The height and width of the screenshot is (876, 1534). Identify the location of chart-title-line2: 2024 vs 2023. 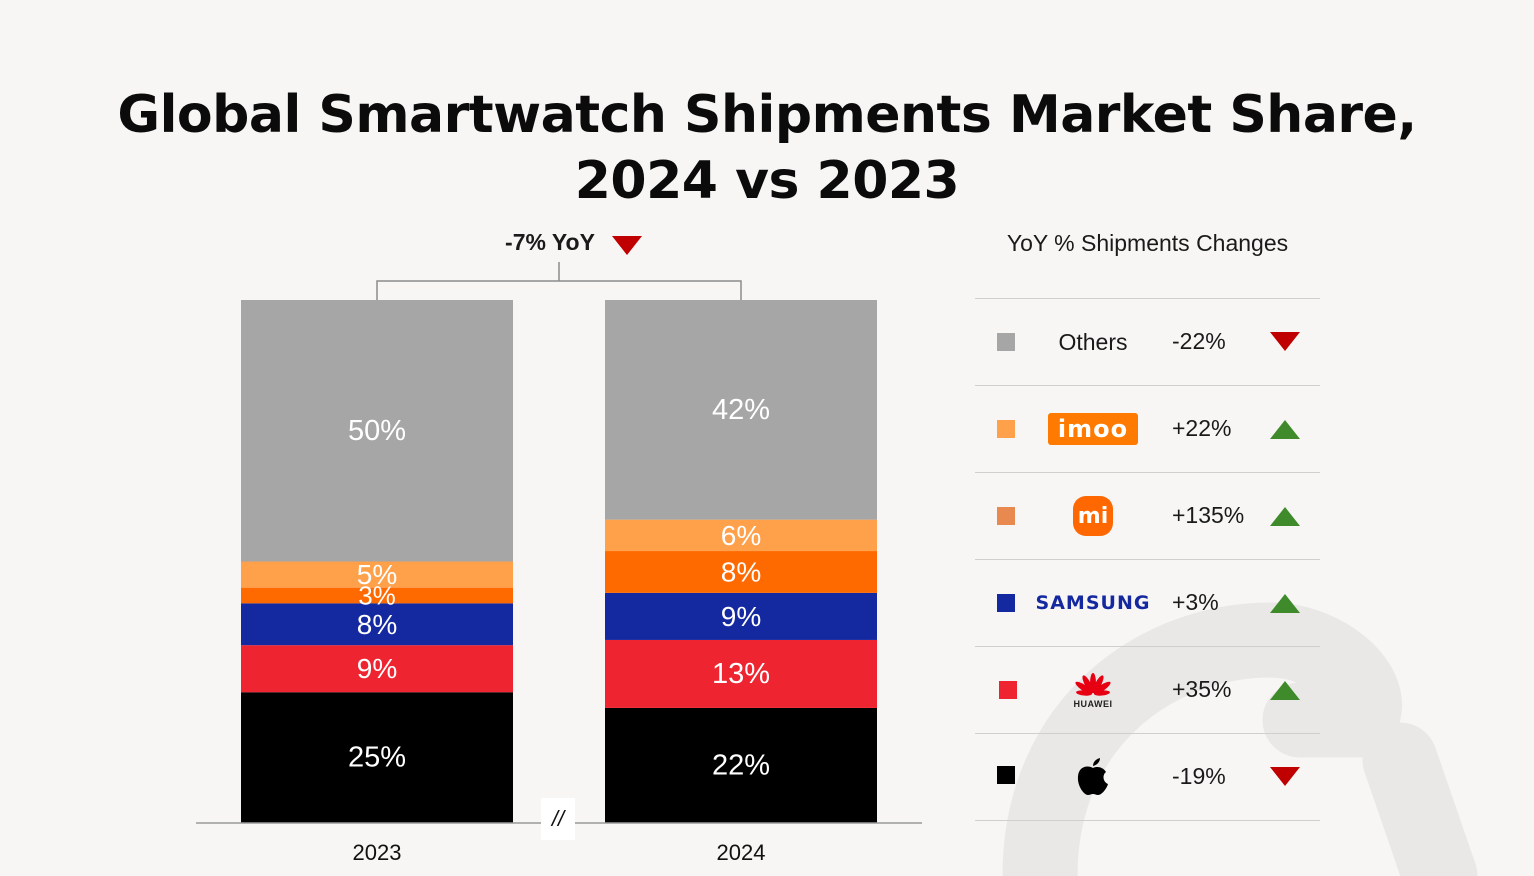
(767, 181).